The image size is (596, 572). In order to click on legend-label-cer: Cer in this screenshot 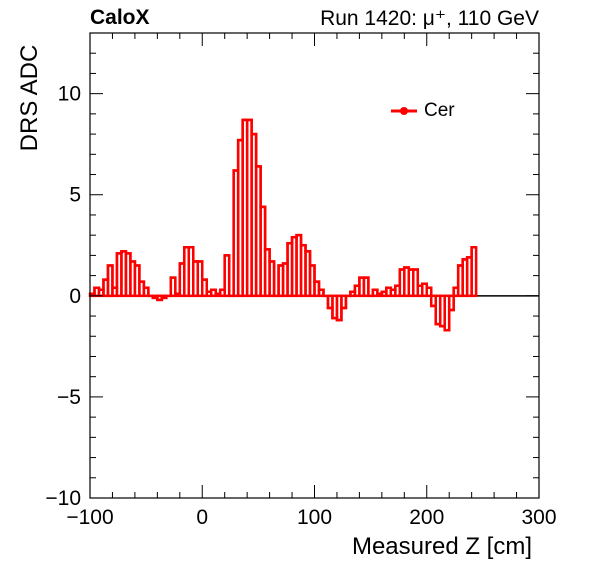, I will do `click(439, 110)`.